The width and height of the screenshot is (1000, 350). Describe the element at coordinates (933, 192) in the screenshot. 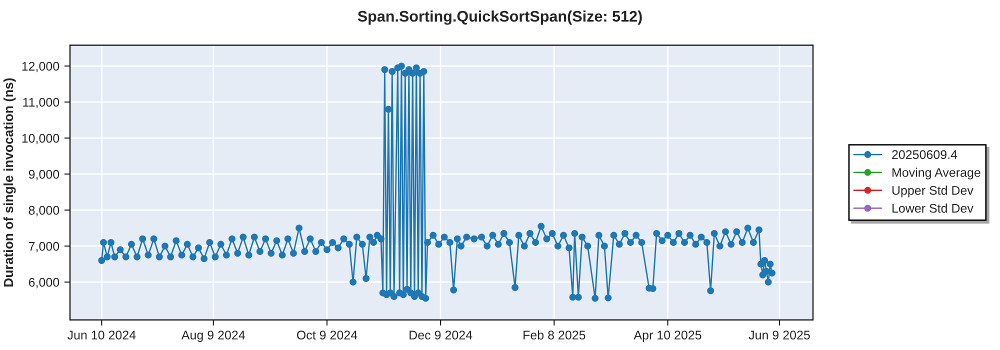

I see `legend-label: Upper Std Dev` at that location.